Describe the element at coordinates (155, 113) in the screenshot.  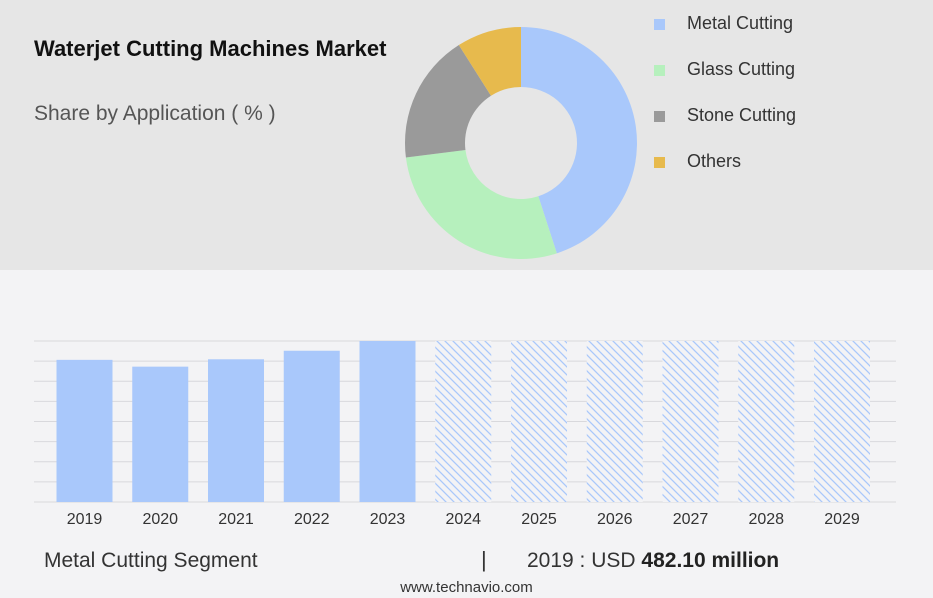
I see `chart-subtitle: Share by Application ( % )` at that location.